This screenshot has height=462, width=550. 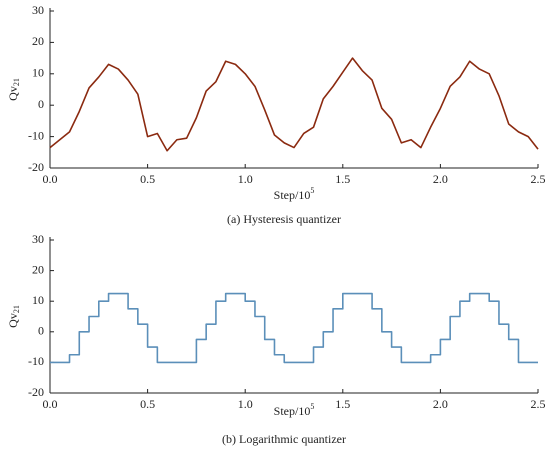 I want to click on caption: (a) Hysteresis quantizer, so click(x=284, y=219).